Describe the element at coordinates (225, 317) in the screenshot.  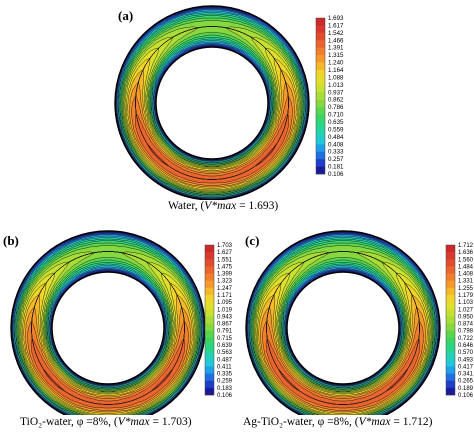
I see `colorbar-tick-label: 0.943` at that location.